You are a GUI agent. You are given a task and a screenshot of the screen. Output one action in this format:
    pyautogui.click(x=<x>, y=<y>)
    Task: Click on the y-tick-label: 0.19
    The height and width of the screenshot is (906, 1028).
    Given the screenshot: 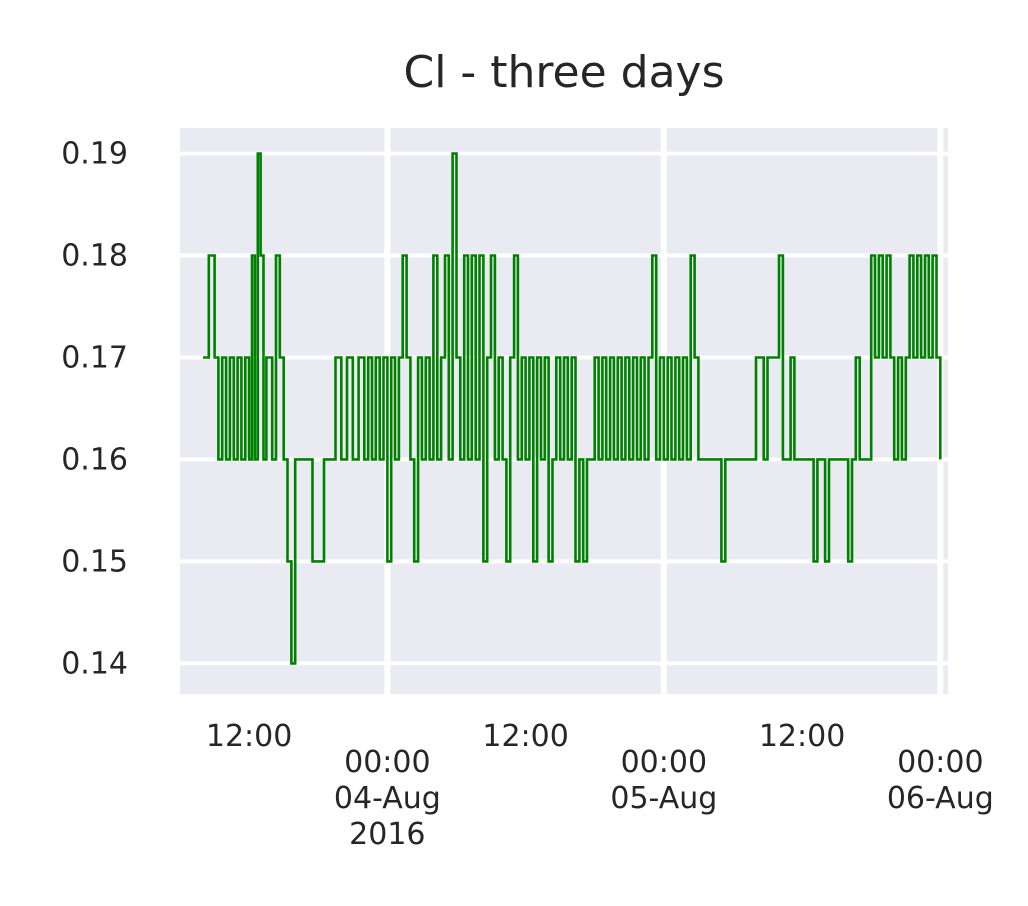 What is the action you would take?
    pyautogui.click(x=94, y=153)
    